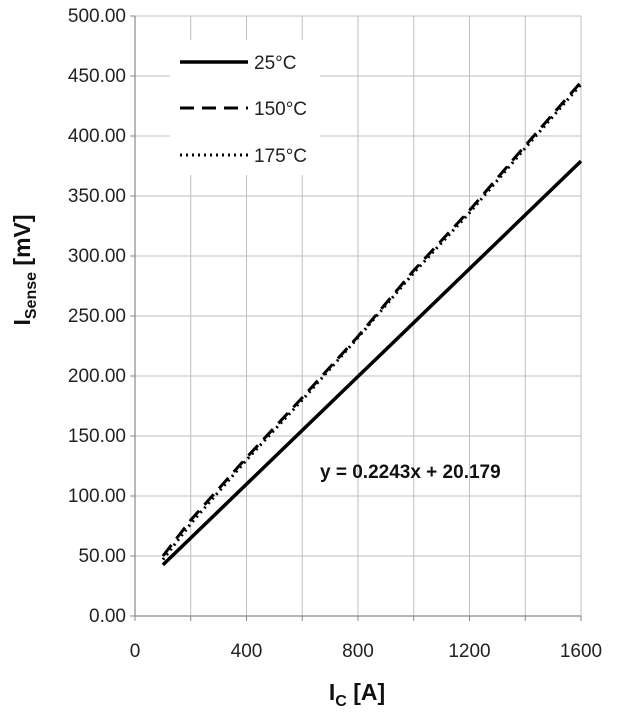 This screenshot has height=713, width=618. What do you see at coordinates (581, 651) in the screenshot?
I see `x-tick-label: 1600` at bounding box center [581, 651].